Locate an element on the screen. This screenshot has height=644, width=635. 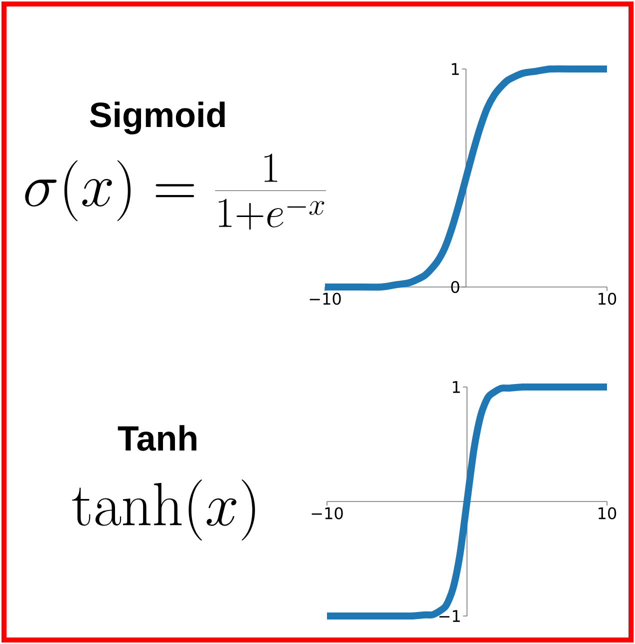
text: $\tanh(x)$ is located at coordinates (163, 510).